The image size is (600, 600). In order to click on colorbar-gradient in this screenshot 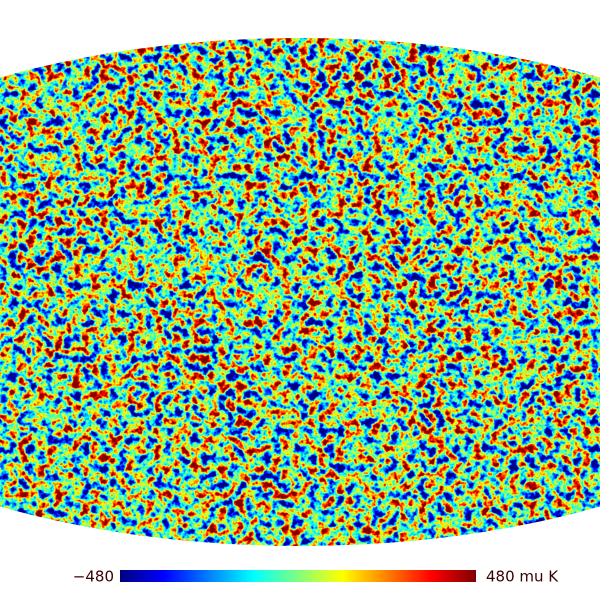, I will do `click(298, 576)`.